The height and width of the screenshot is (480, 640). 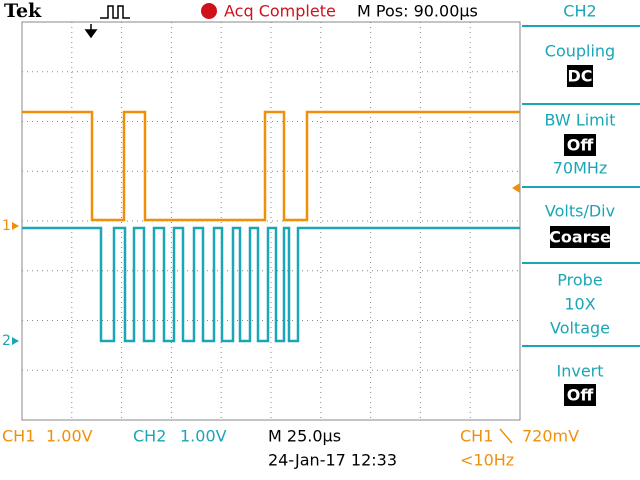 What do you see at coordinates (579, 11) in the screenshot?
I see `menu-channel: CH2` at bounding box center [579, 11].